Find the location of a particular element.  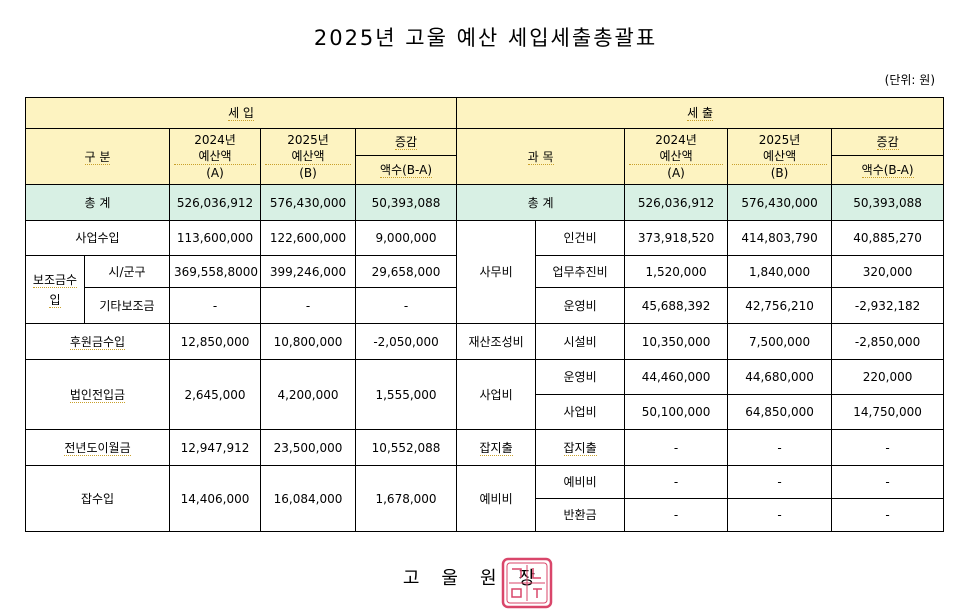

rev-label: 잡수입 is located at coordinates (97, 498).